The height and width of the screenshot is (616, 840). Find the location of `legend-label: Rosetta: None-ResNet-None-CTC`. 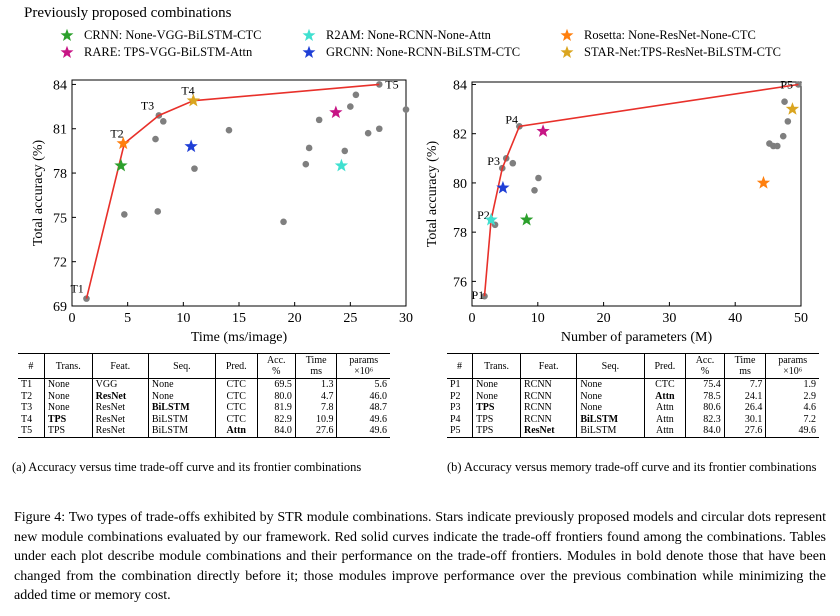

legend-label: Rosetta: None-ResNet-None-CTC is located at coordinates (670, 34).